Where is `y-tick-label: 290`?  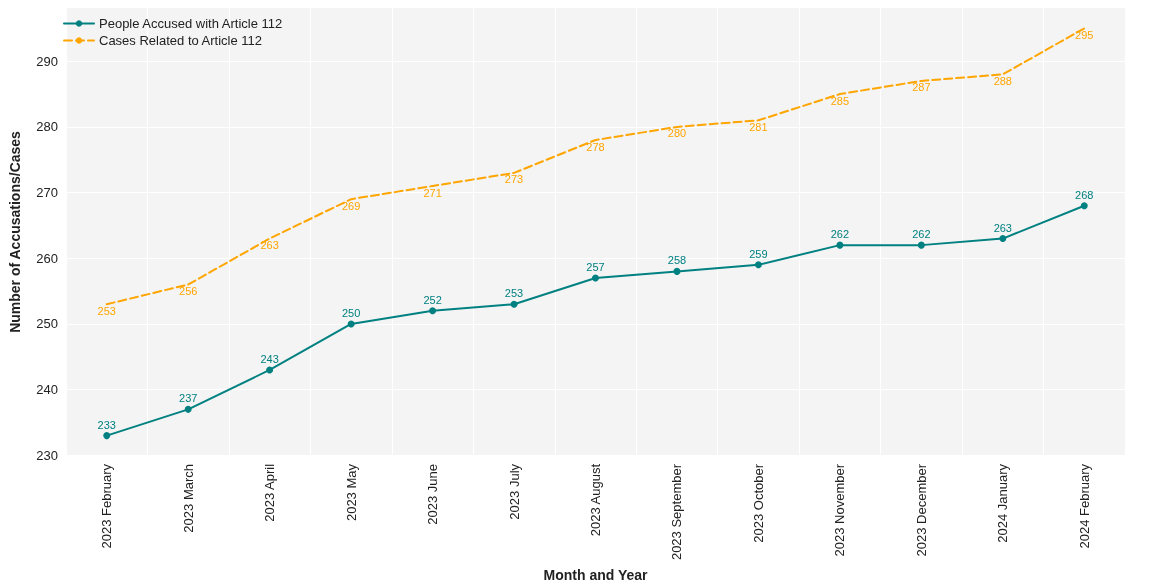
y-tick-label: 290 is located at coordinates (47, 61).